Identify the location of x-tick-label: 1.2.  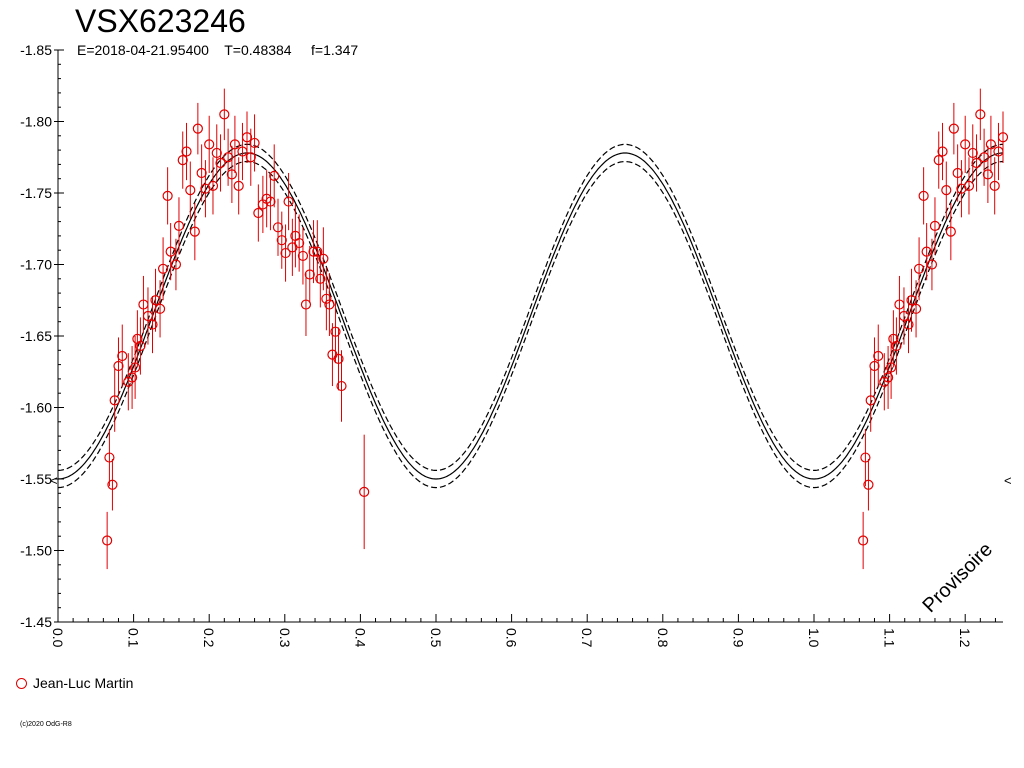
(965, 638).